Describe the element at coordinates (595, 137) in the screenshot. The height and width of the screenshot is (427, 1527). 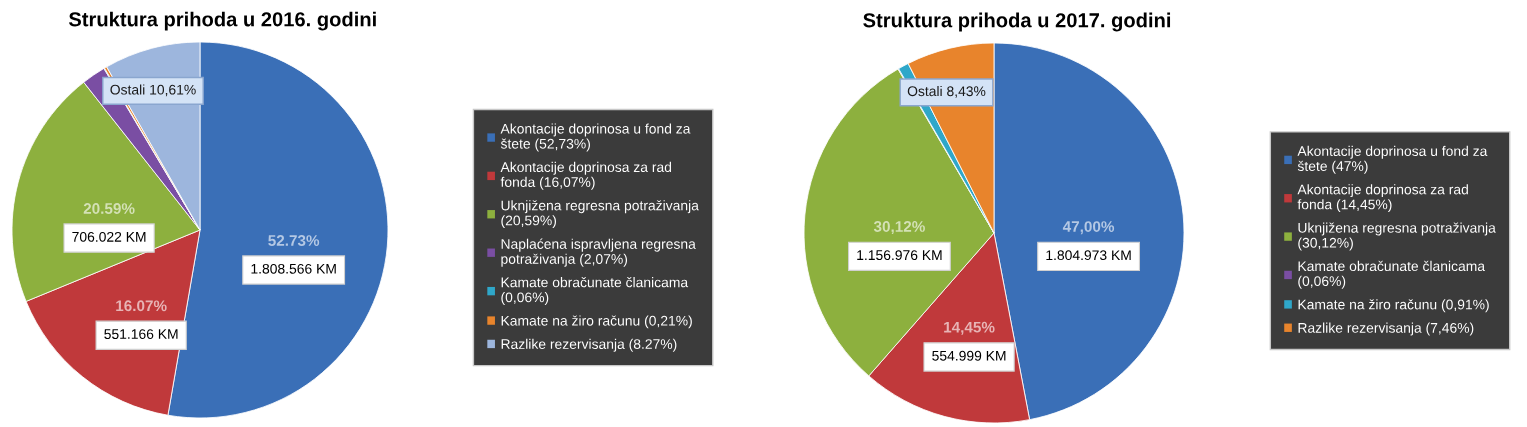
I see `legend-label: Akontacije doprinosa u fond za štete (52,73%)` at that location.